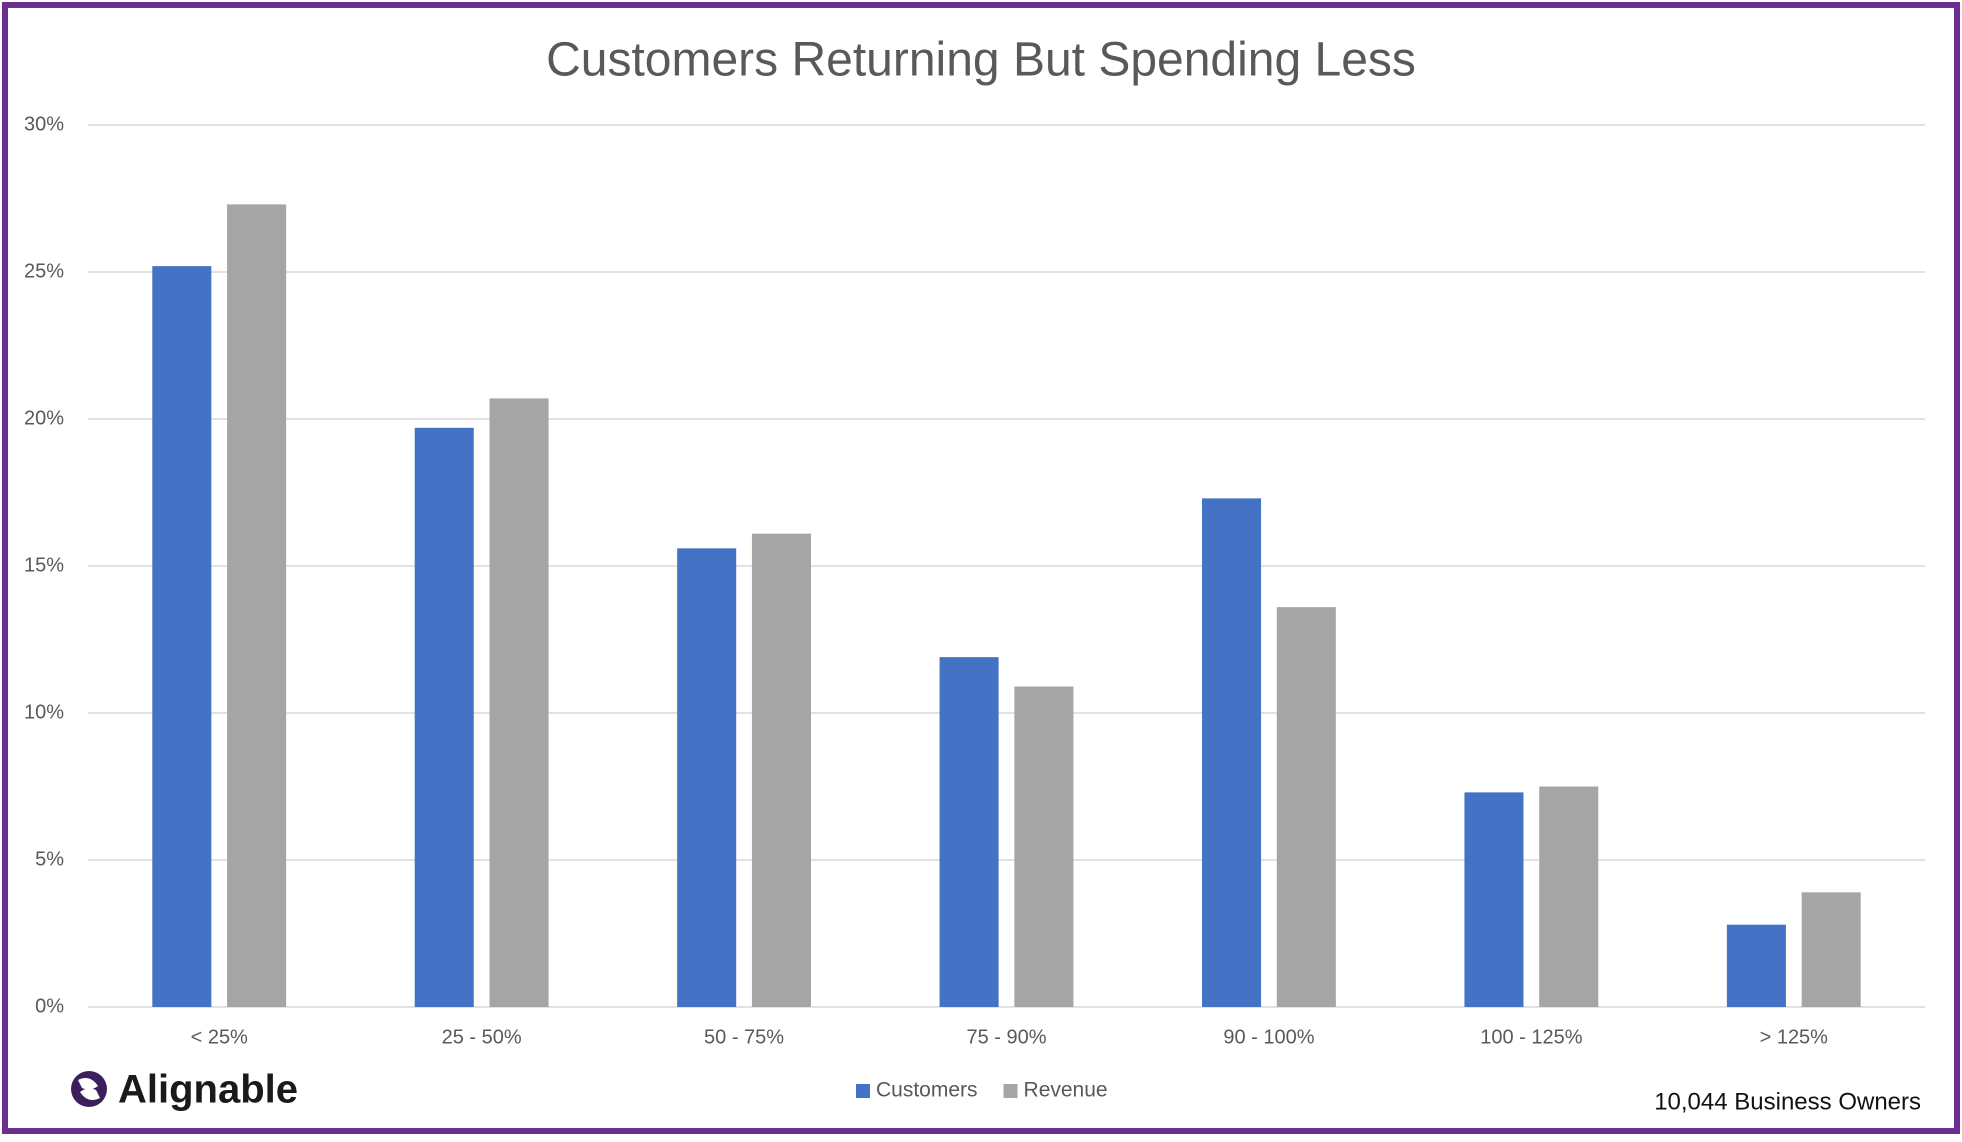 This screenshot has width=1962, height=1142. Describe the element at coordinates (49, 1006) in the screenshot. I see `y-tick-label: 0%` at that location.